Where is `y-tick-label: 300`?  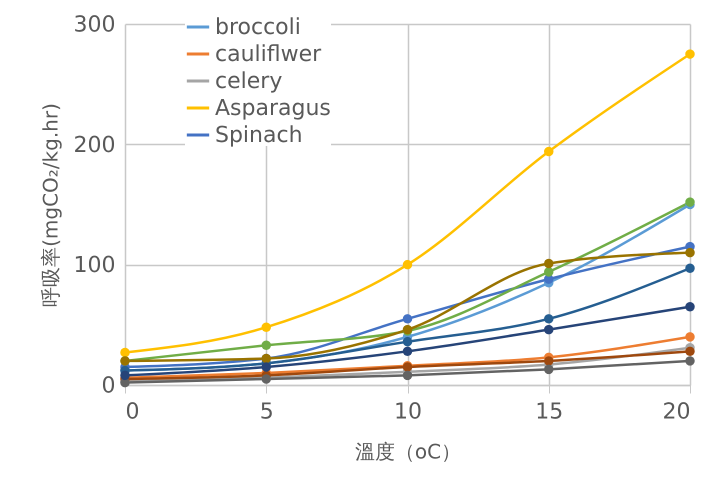
y-tick-label: 300 is located at coordinates (95, 25).